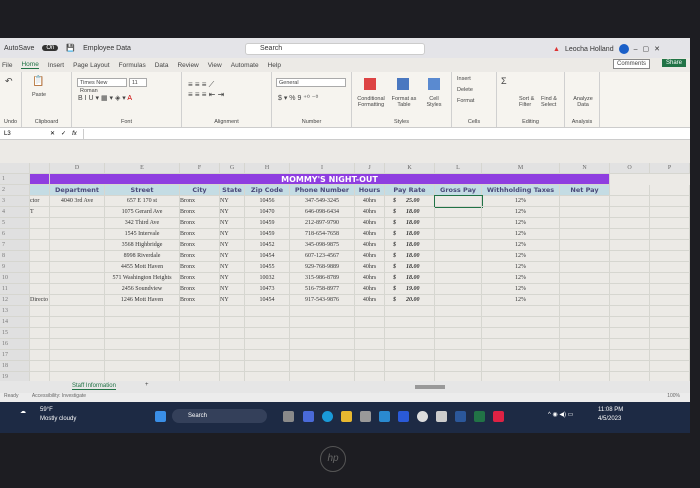  What do you see at coordinates (39, 95) in the screenshot?
I see `paste-button: Paste` at bounding box center [39, 95].